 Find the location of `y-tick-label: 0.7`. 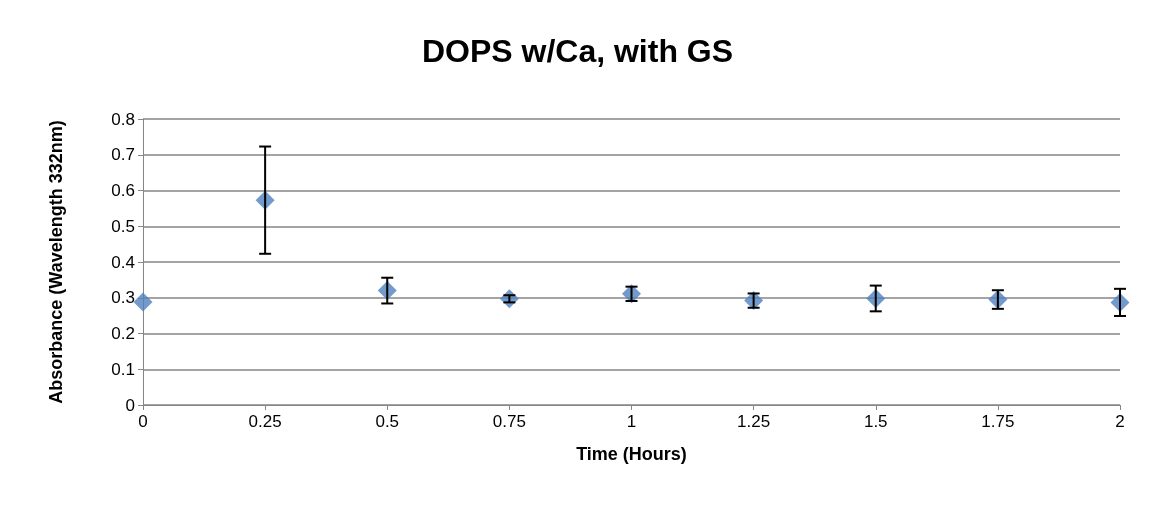

y-tick-label: 0.7 is located at coordinates (123, 155).